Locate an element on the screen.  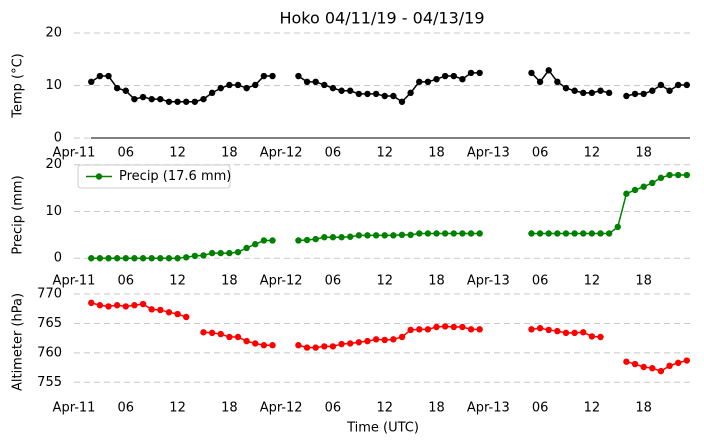
x-tick-label: Apr-11 is located at coordinates (74, 408).